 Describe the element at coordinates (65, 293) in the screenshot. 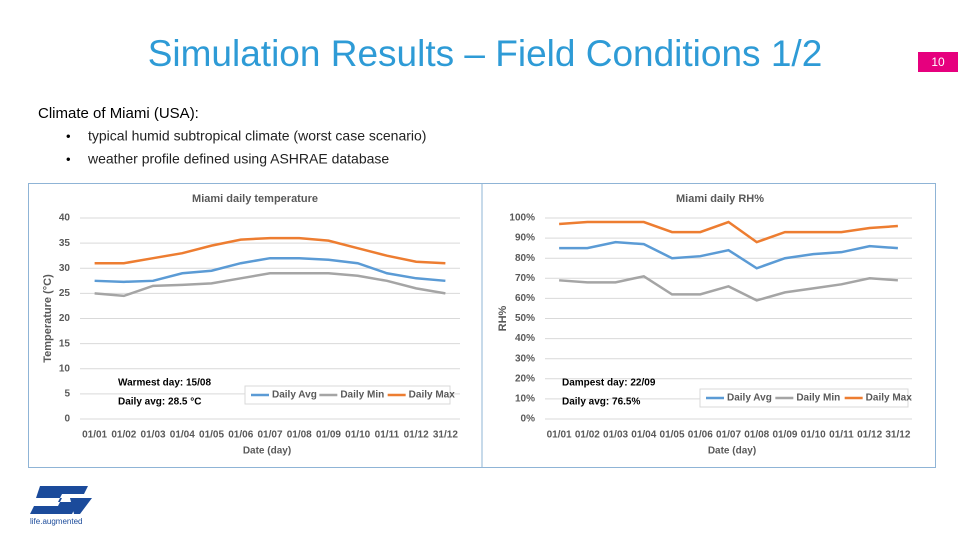

I see `y-tick-label: 25` at that location.